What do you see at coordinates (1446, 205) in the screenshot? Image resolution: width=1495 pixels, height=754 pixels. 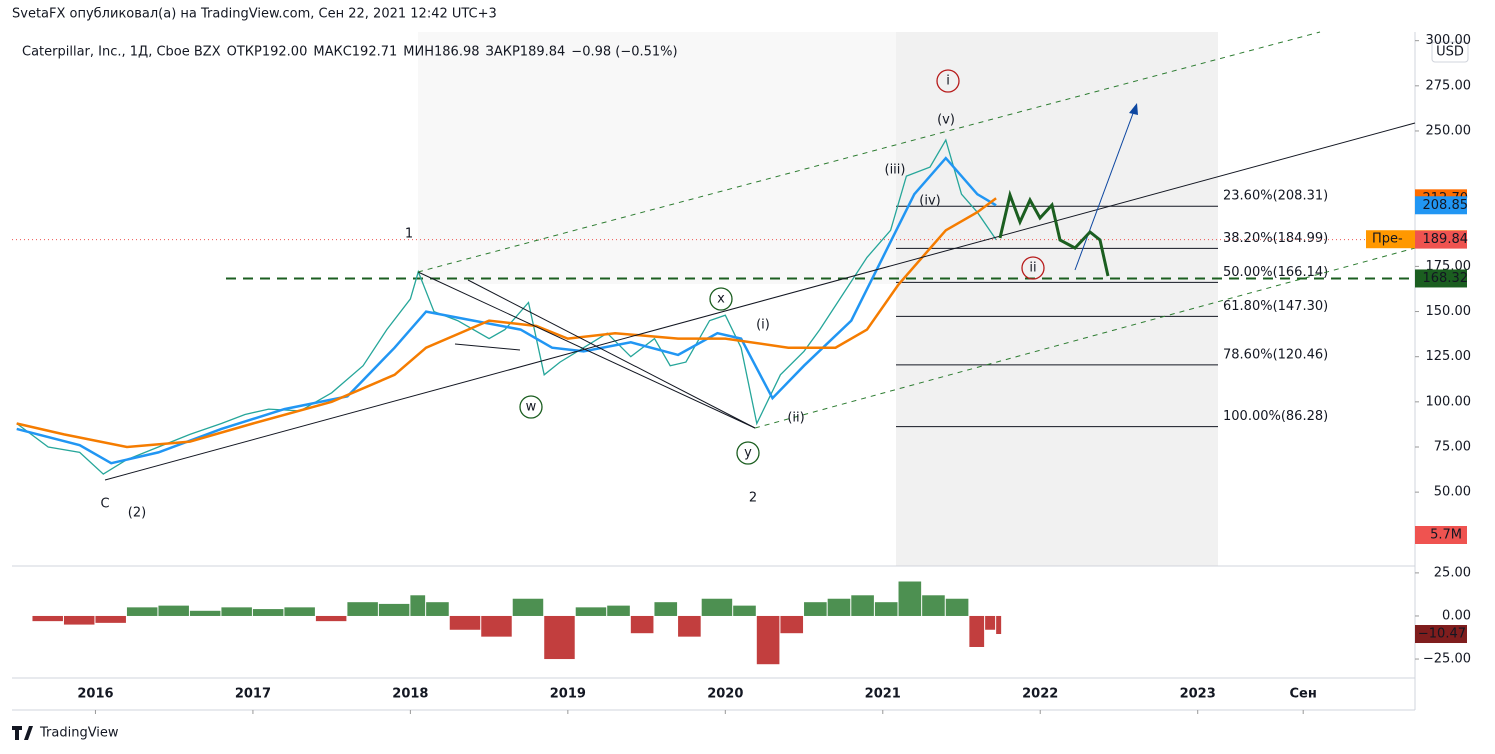 I see `price-tag-text: 208.85` at bounding box center [1446, 205].